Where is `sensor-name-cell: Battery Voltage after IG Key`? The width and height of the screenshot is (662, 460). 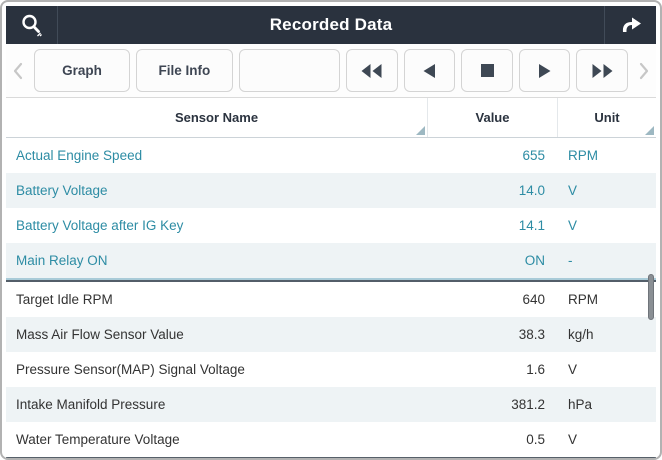
sensor-name-cell: Battery Voltage after IG Key is located at coordinates (100, 225).